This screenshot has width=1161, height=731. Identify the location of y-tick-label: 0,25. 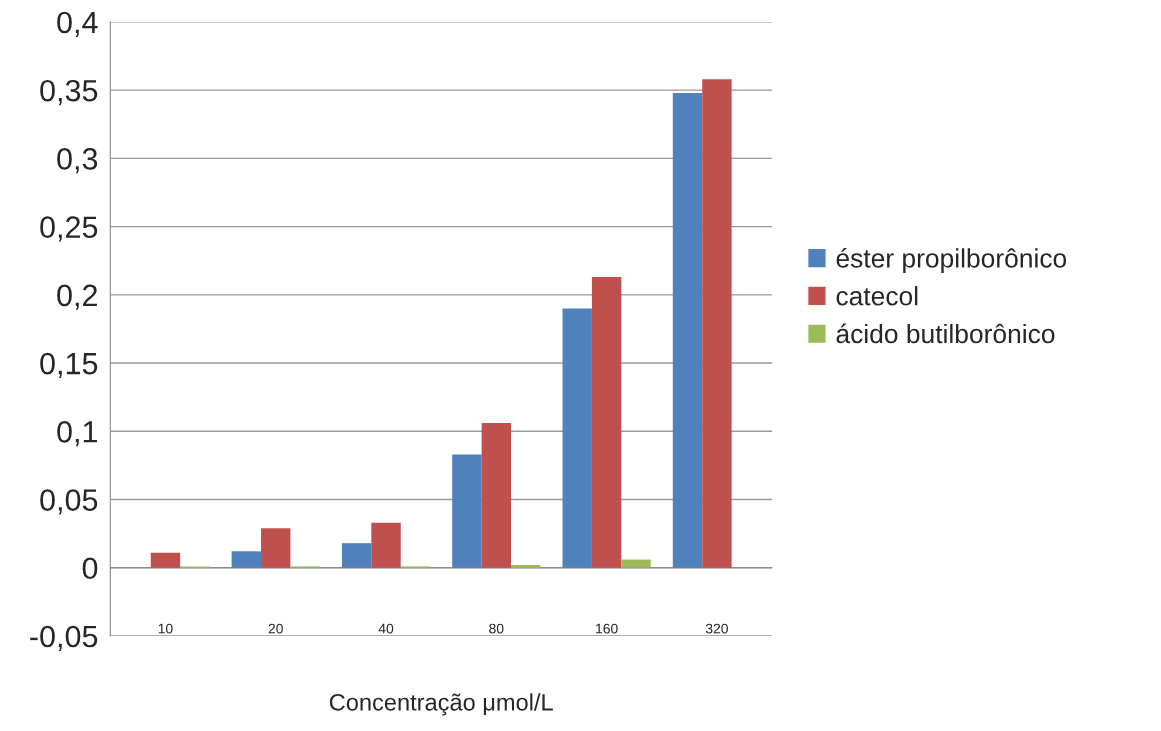
(69, 229).